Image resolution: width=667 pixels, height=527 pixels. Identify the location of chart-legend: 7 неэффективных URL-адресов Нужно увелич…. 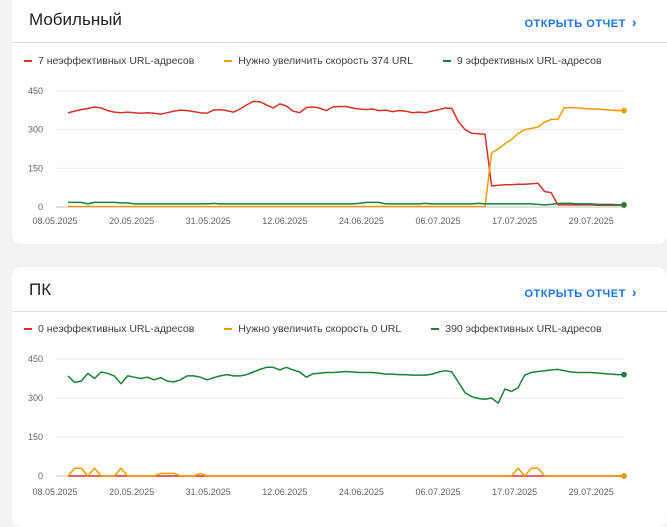
(328, 61).